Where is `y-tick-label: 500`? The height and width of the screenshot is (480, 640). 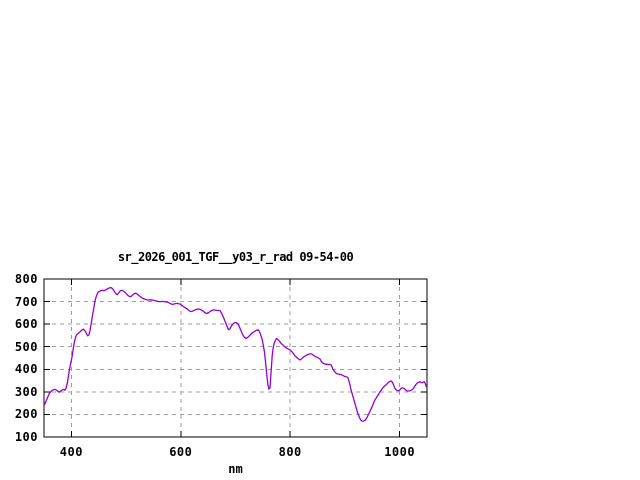 y-tick-label: 500 is located at coordinates (26, 346).